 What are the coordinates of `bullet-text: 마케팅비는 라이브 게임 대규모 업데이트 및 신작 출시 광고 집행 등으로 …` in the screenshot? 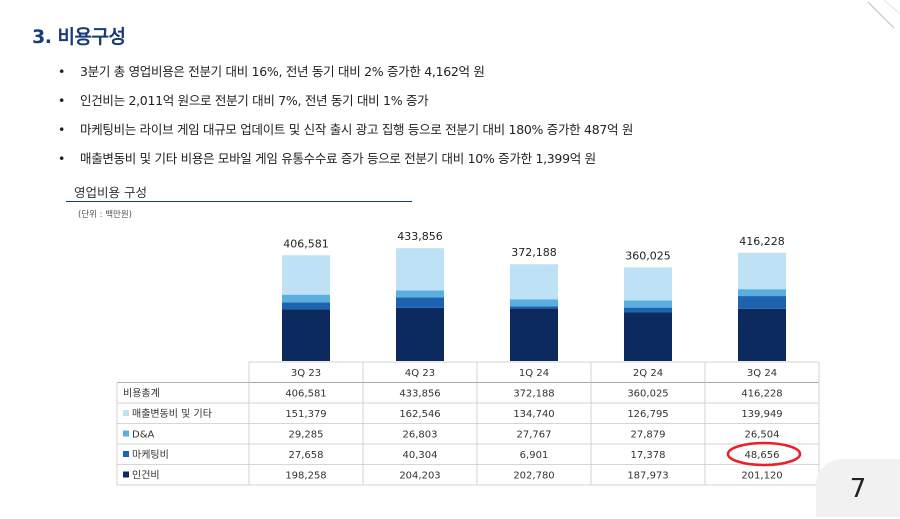 It's located at (357, 129).